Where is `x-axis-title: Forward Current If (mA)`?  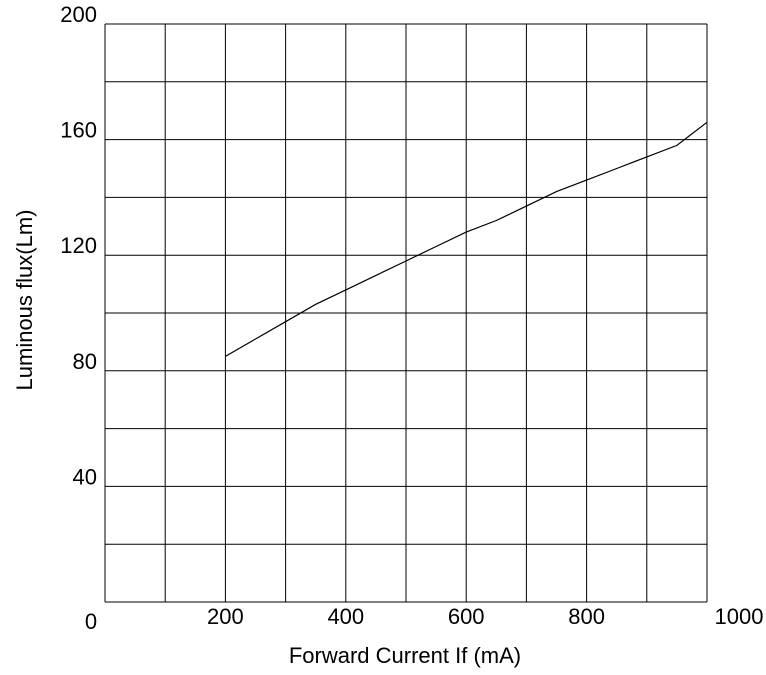 x-axis-title: Forward Current If (mA) is located at coordinates (405, 655).